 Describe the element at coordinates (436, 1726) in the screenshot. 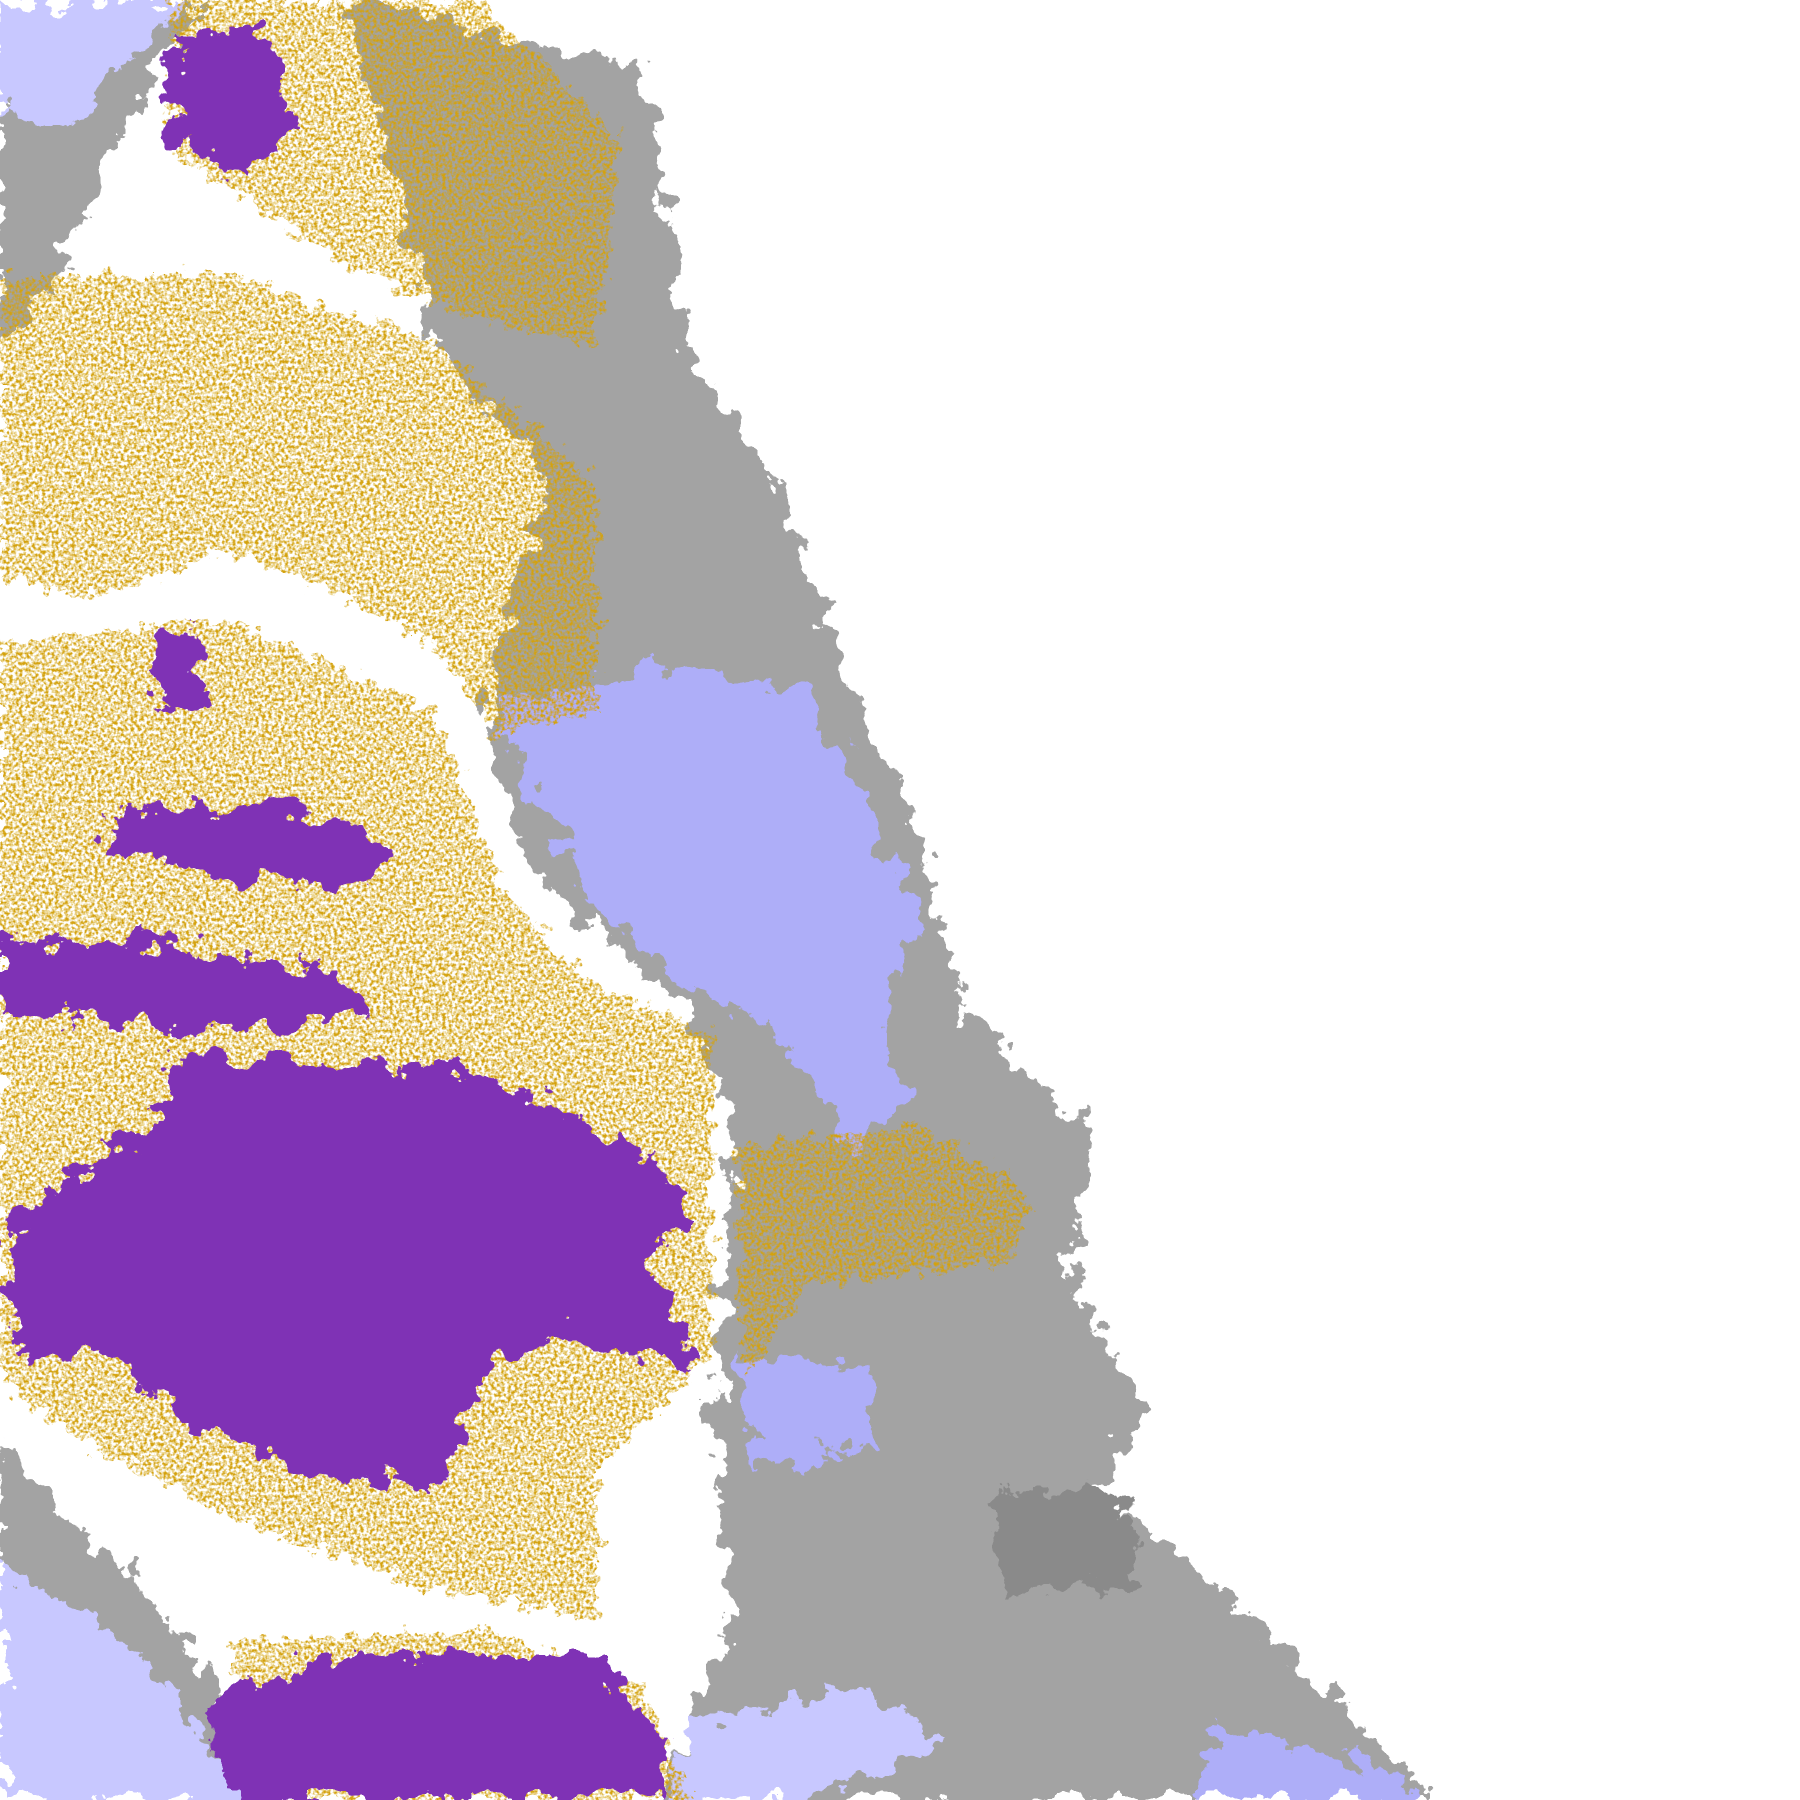

I see `purple-region-south` at that location.